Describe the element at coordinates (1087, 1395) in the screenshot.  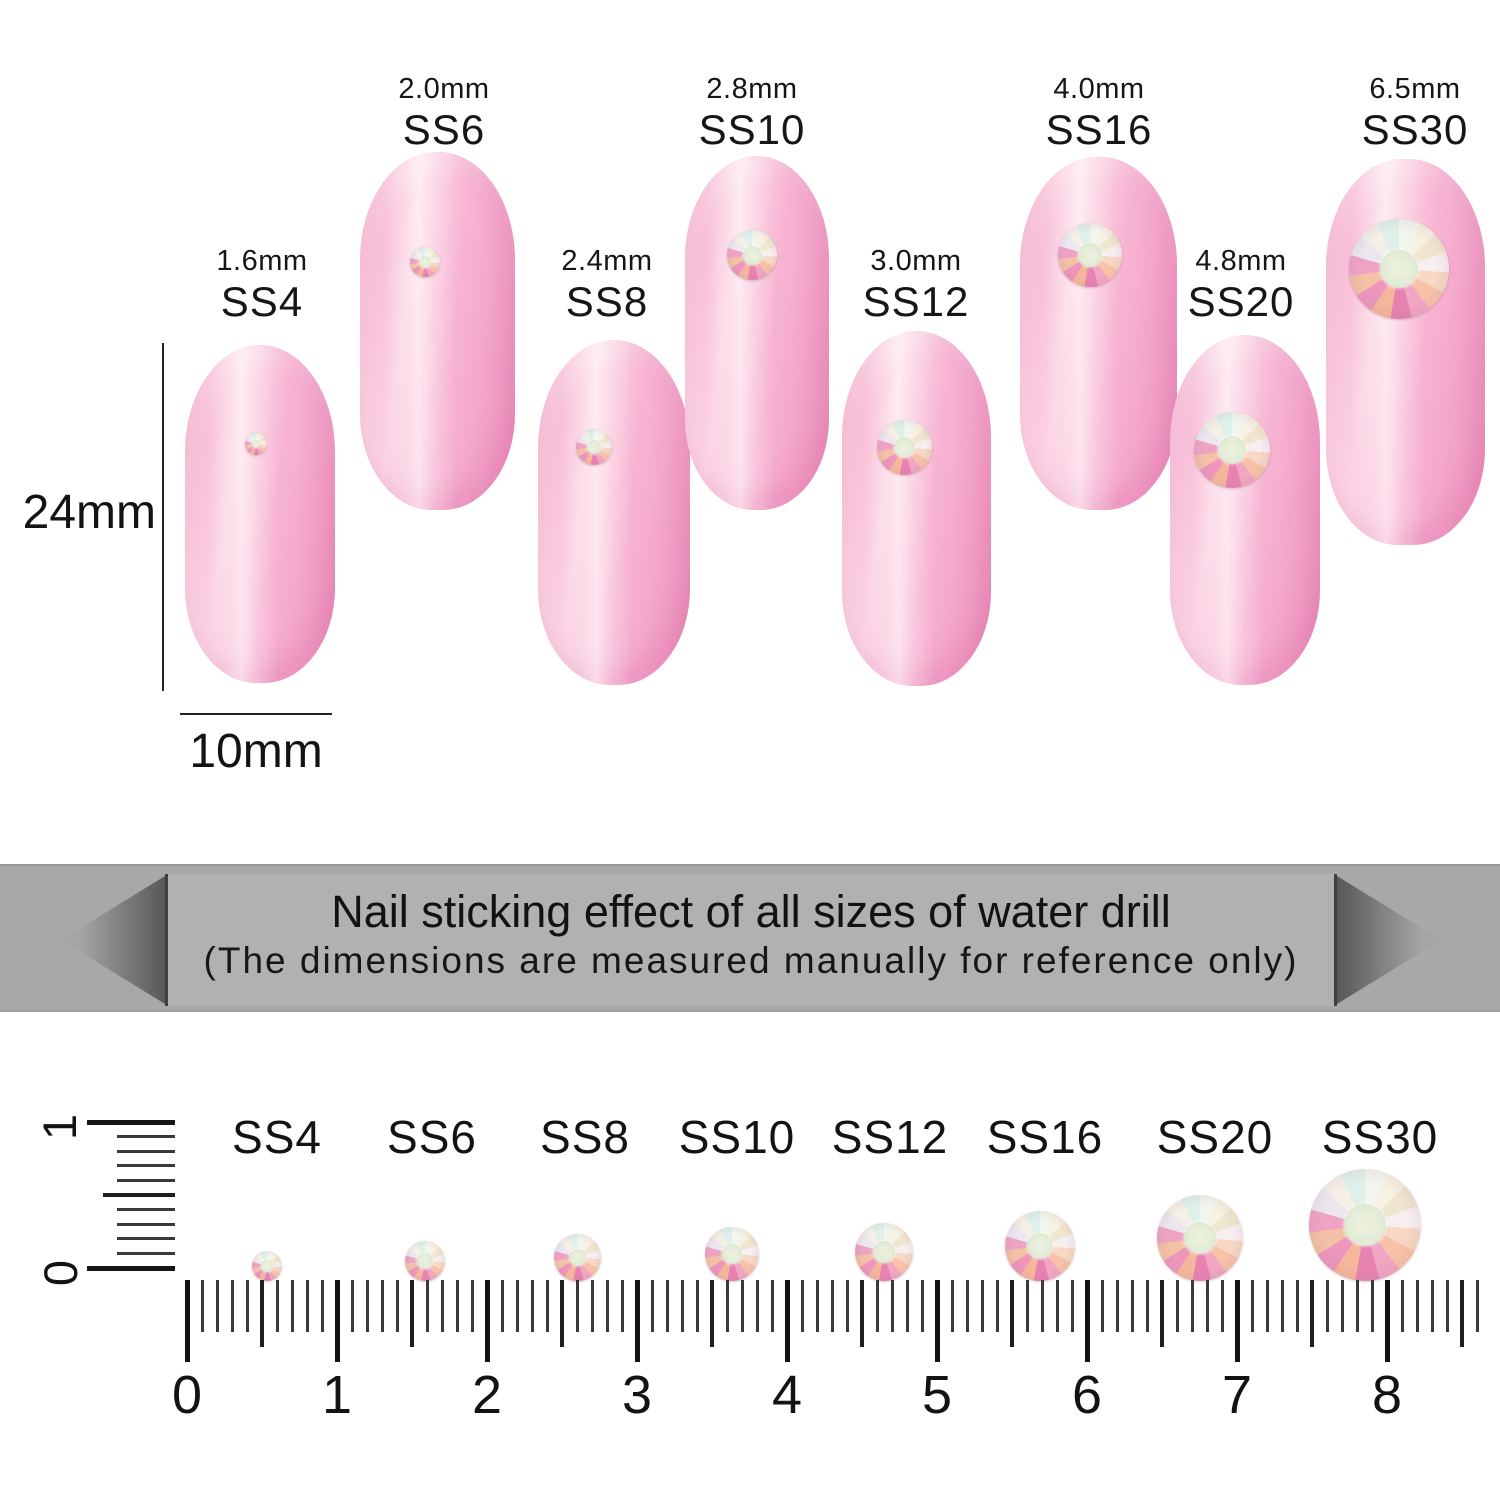
I see `ruler-number: 6` at that location.